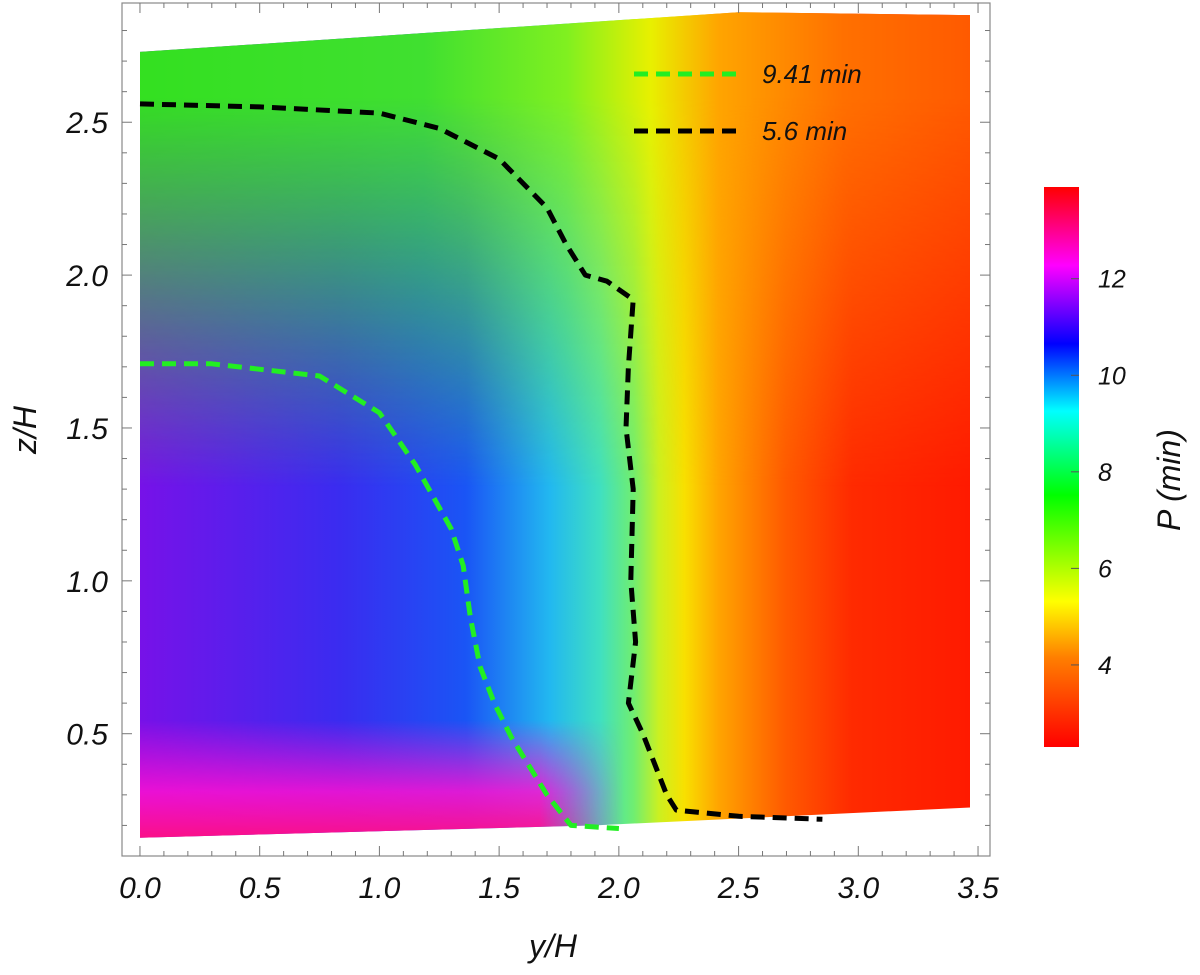  I want to click on colorbar-tick-label: 4, so click(1105, 666).